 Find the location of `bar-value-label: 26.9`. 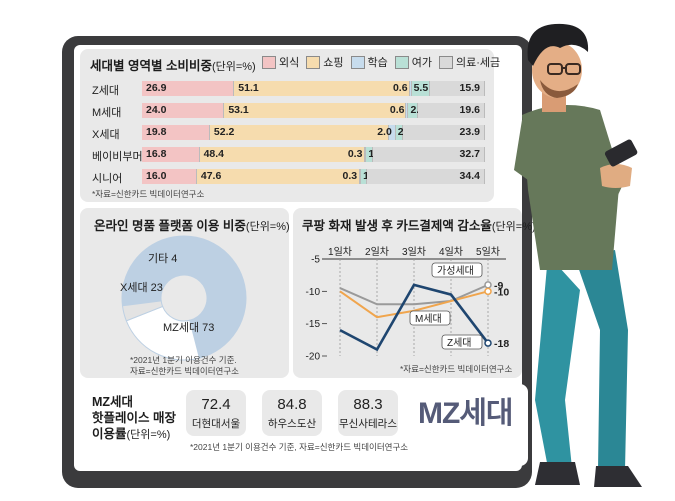

bar-value-label: 26.9 is located at coordinates (156, 88).